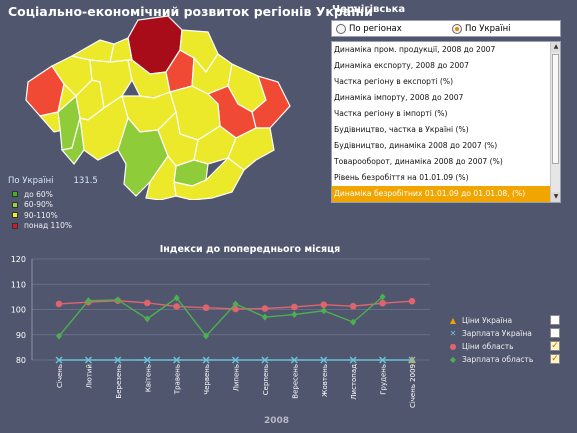  Describe the element at coordinates (250, 249) in the screenshot. I see `chart-title: Індекси до попереднього місяця` at that location.